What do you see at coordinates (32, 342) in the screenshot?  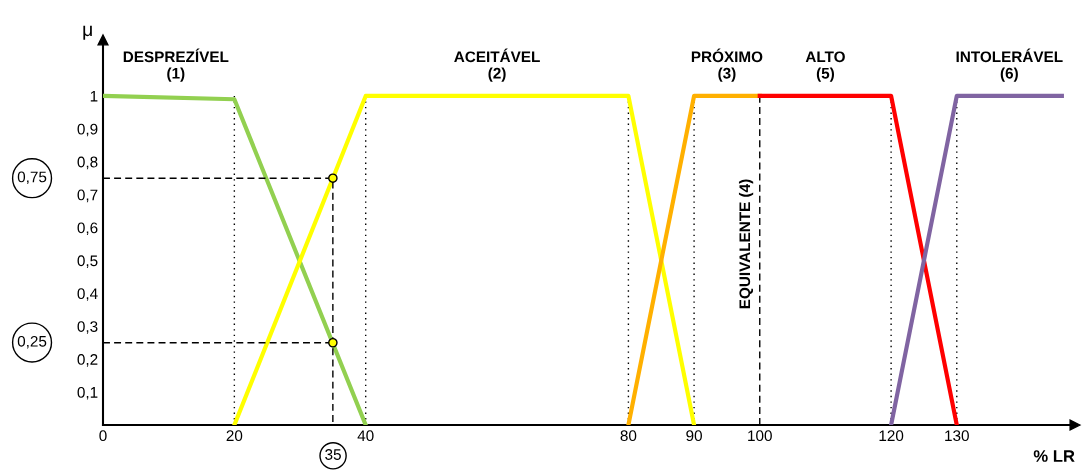 I see `text: 0,25` at bounding box center [32, 342].